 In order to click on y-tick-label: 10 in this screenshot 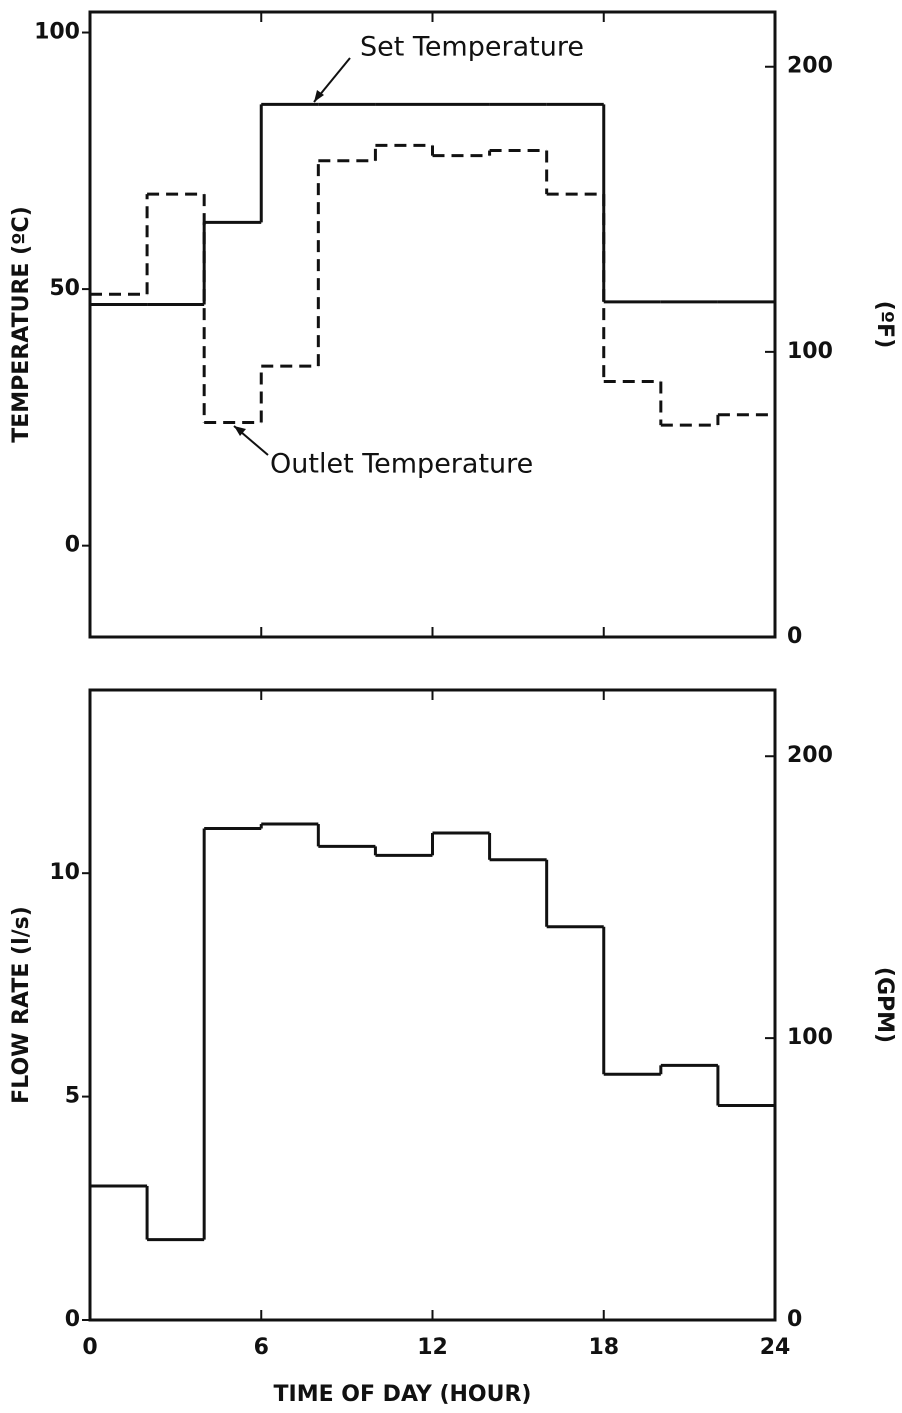, I will do `click(64, 872)`.